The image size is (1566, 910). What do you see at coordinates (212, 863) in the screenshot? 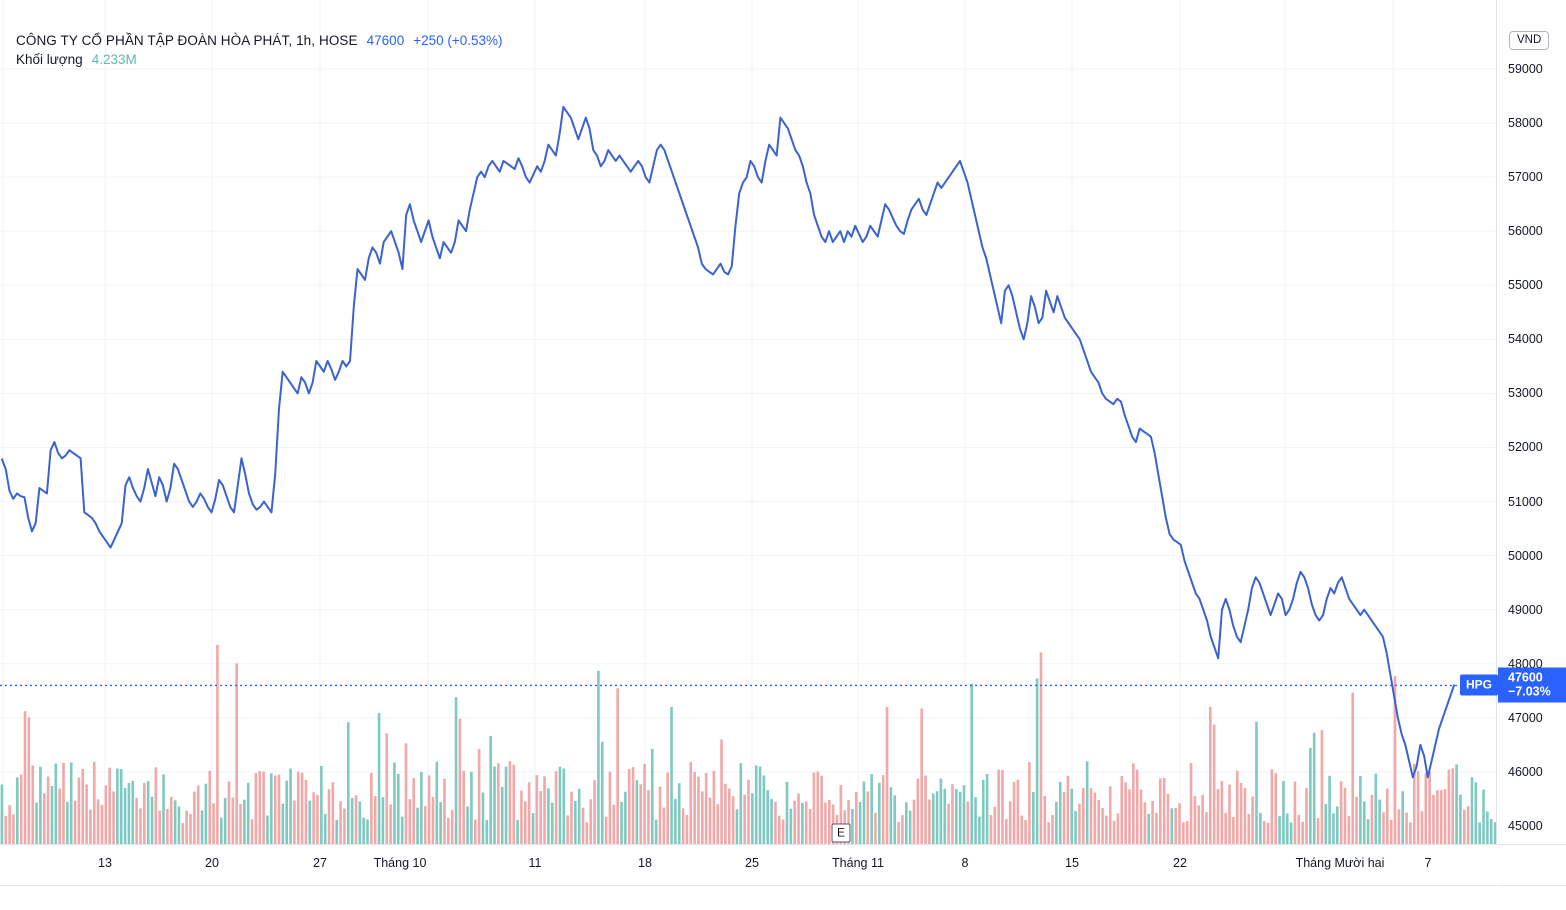
I see `time-tick: 20` at bounding box center [212, 863].